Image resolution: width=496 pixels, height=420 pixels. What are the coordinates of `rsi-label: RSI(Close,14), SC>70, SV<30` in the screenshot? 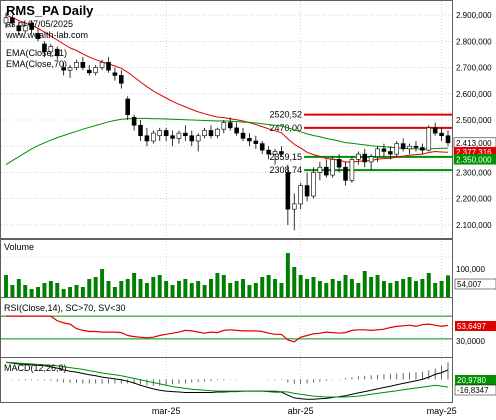 It's located at (65, 308).